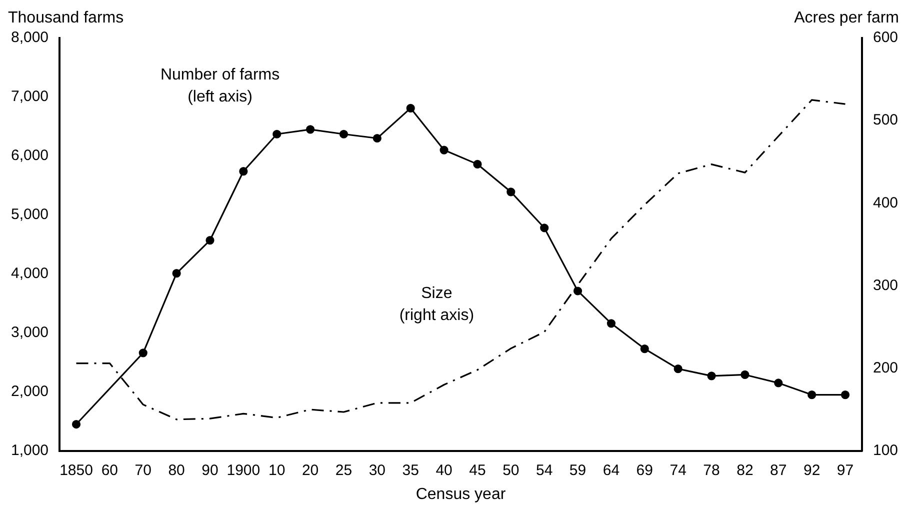 This screenshot has height=514, width=909. Describe the element at coordinates (220, 86) in the screenshot. I see `annotation: Number of farms (left axis)` at that location.